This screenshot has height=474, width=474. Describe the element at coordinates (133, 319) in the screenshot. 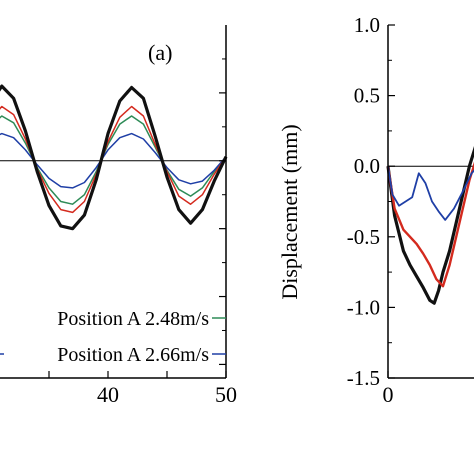

I see `legend-entry-1: Position A 2.48m/s` at that location.